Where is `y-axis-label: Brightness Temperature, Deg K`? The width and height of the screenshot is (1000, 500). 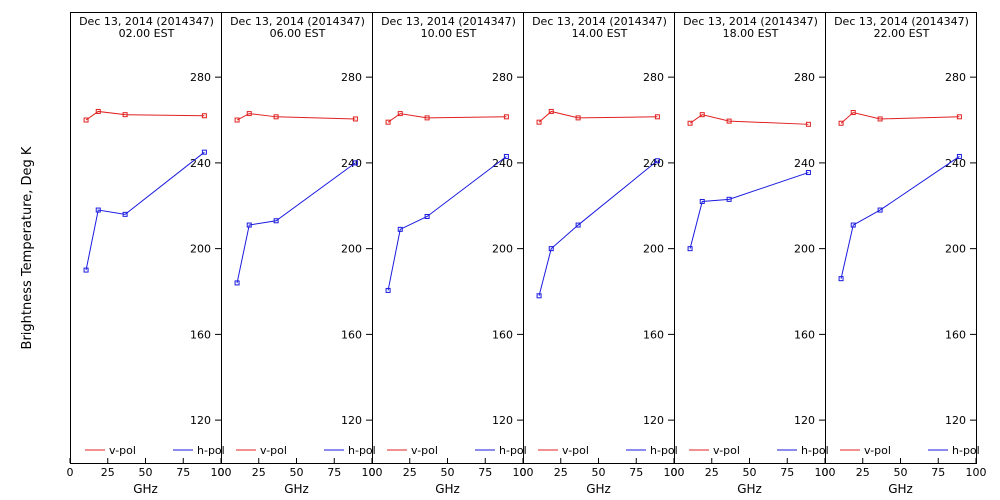 y-axis-label: Brightness Temperature, Deg K is located at coordinates (27, 247).